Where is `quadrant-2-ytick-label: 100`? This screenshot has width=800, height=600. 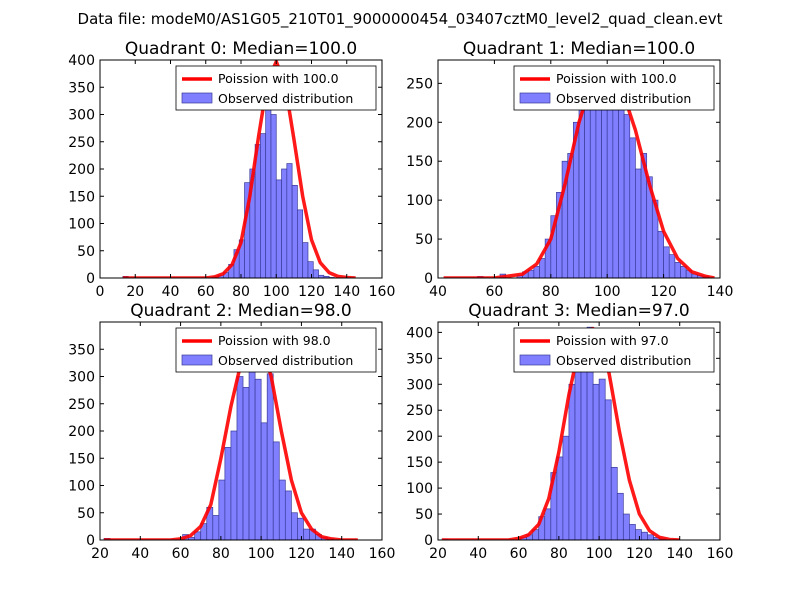
quadrant-2-ytick-label: 100 is located at coordinates (81, 487).